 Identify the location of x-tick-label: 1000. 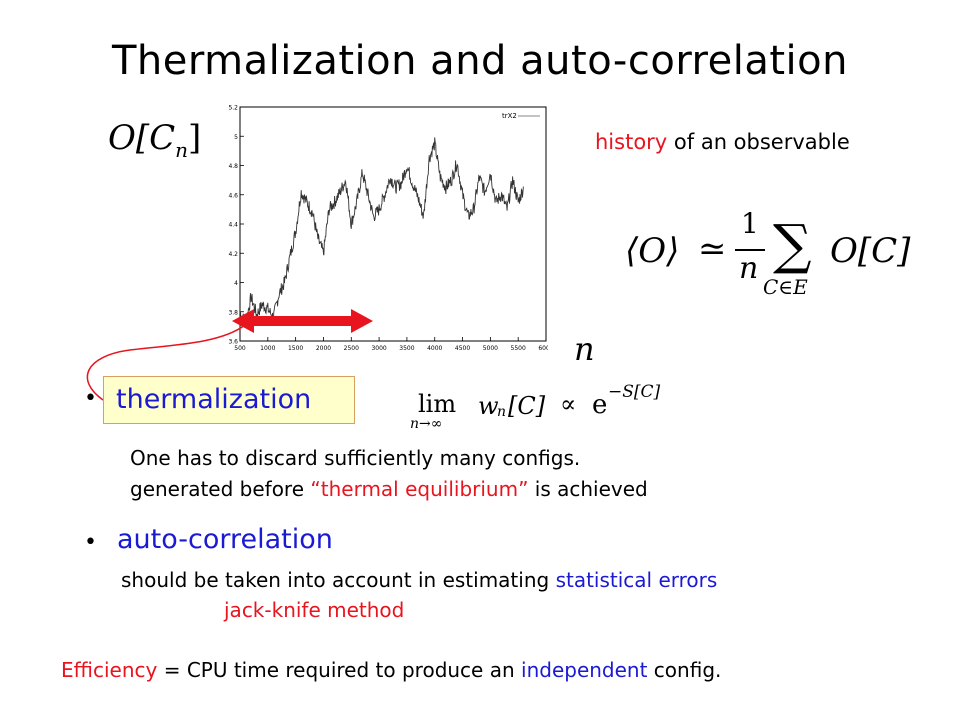
(267, 348).